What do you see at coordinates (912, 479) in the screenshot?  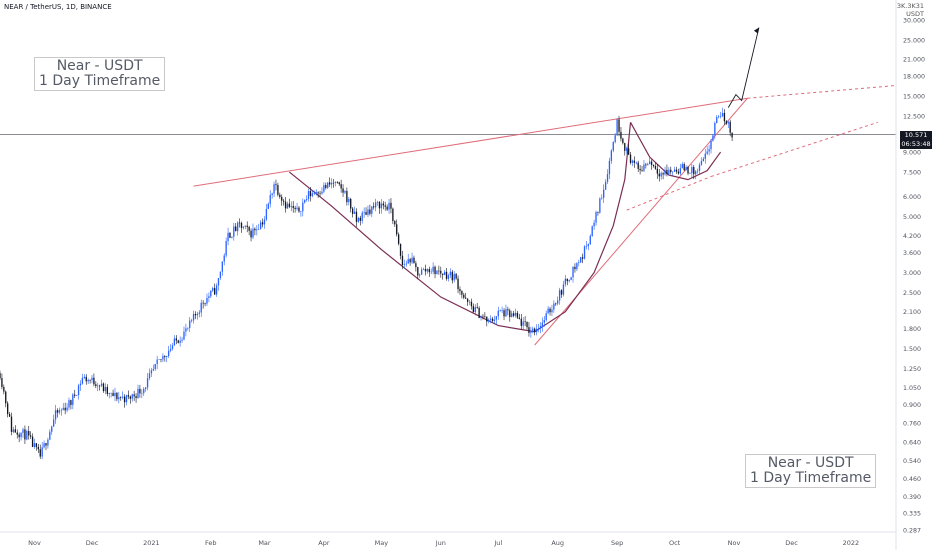 I see `y-tick-label: 0.460` at bounding box center [912, 479].